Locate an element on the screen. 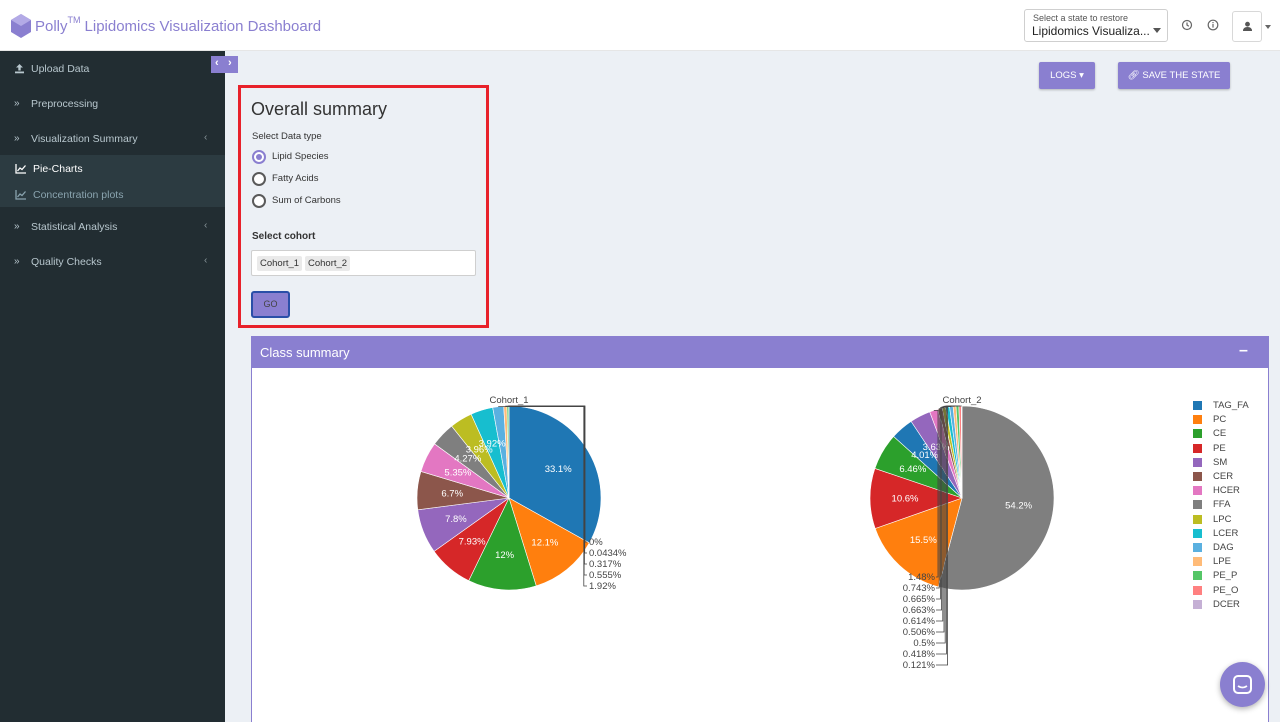 The width and height of the screenshot is (1280, 722). polly-logo-icon is located at coordinates (21, 26).